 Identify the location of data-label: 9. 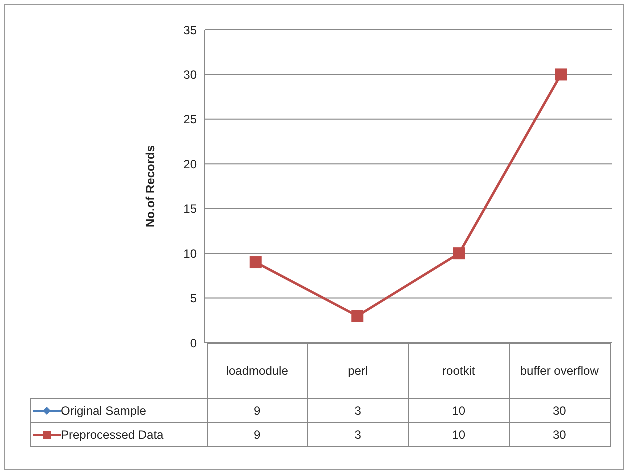
(257, 434).